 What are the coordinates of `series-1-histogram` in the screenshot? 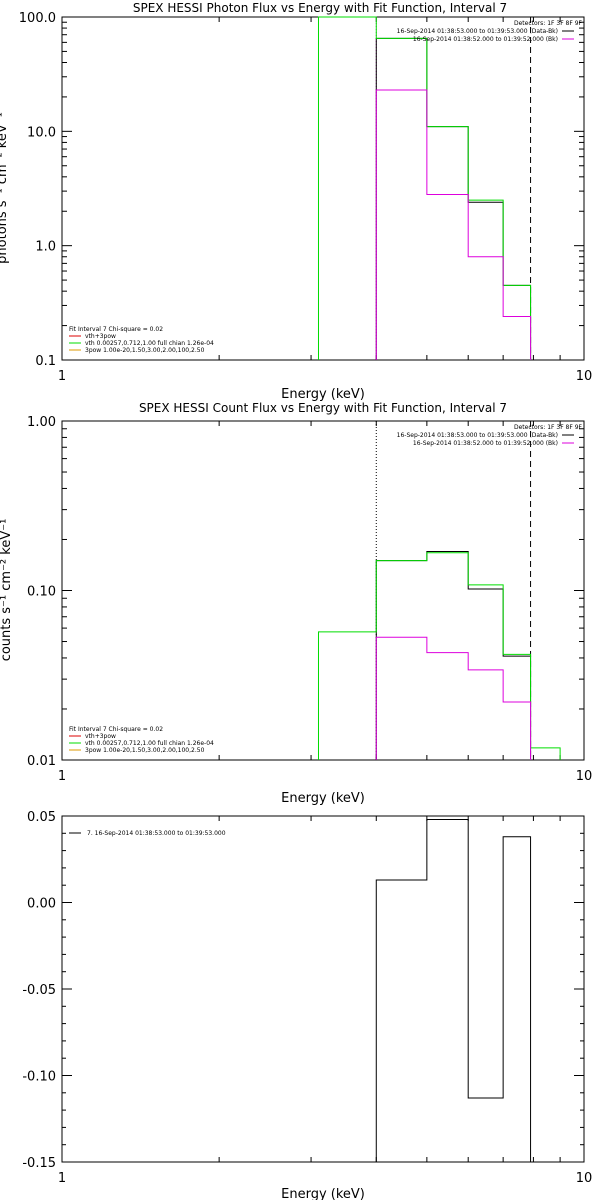 It's located at (424, 188).